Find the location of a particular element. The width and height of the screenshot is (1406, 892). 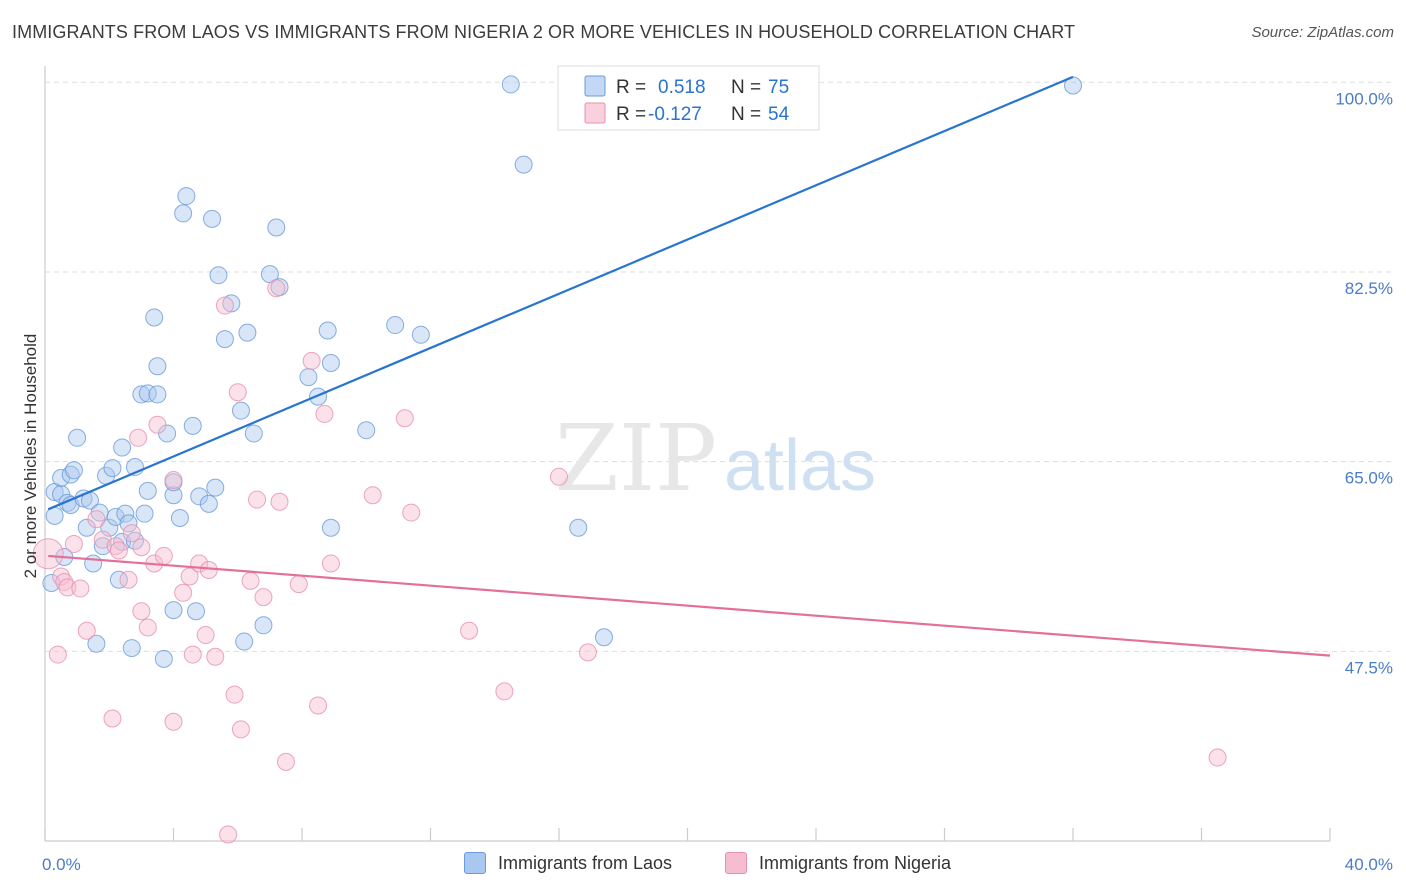

watermark-zip: ZIP is located at coordinates (636, 458).